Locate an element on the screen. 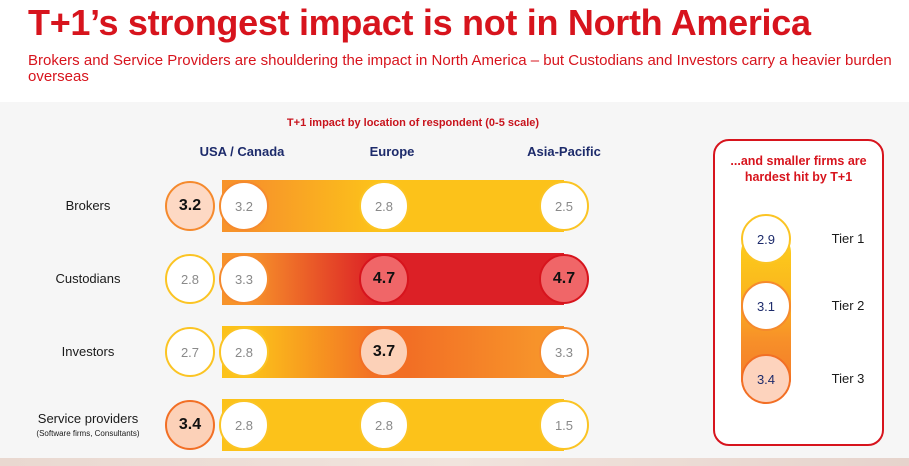  column-header-europe: Europe is located at coordinates (392, 151).